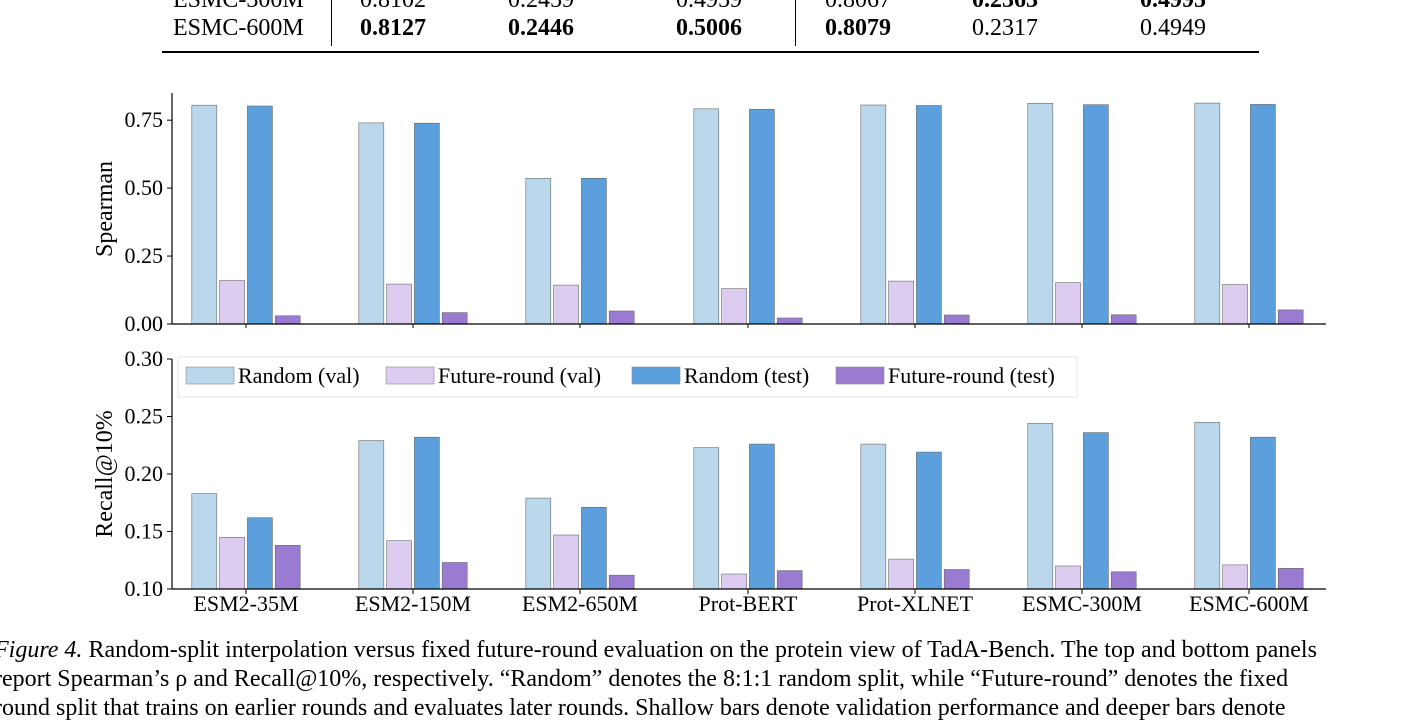 This screenshot has height=723, width=1420. Describe the element at coordinates (519, 375) in the screenshot. I see `legend-label: Future-round (val)` at that location.